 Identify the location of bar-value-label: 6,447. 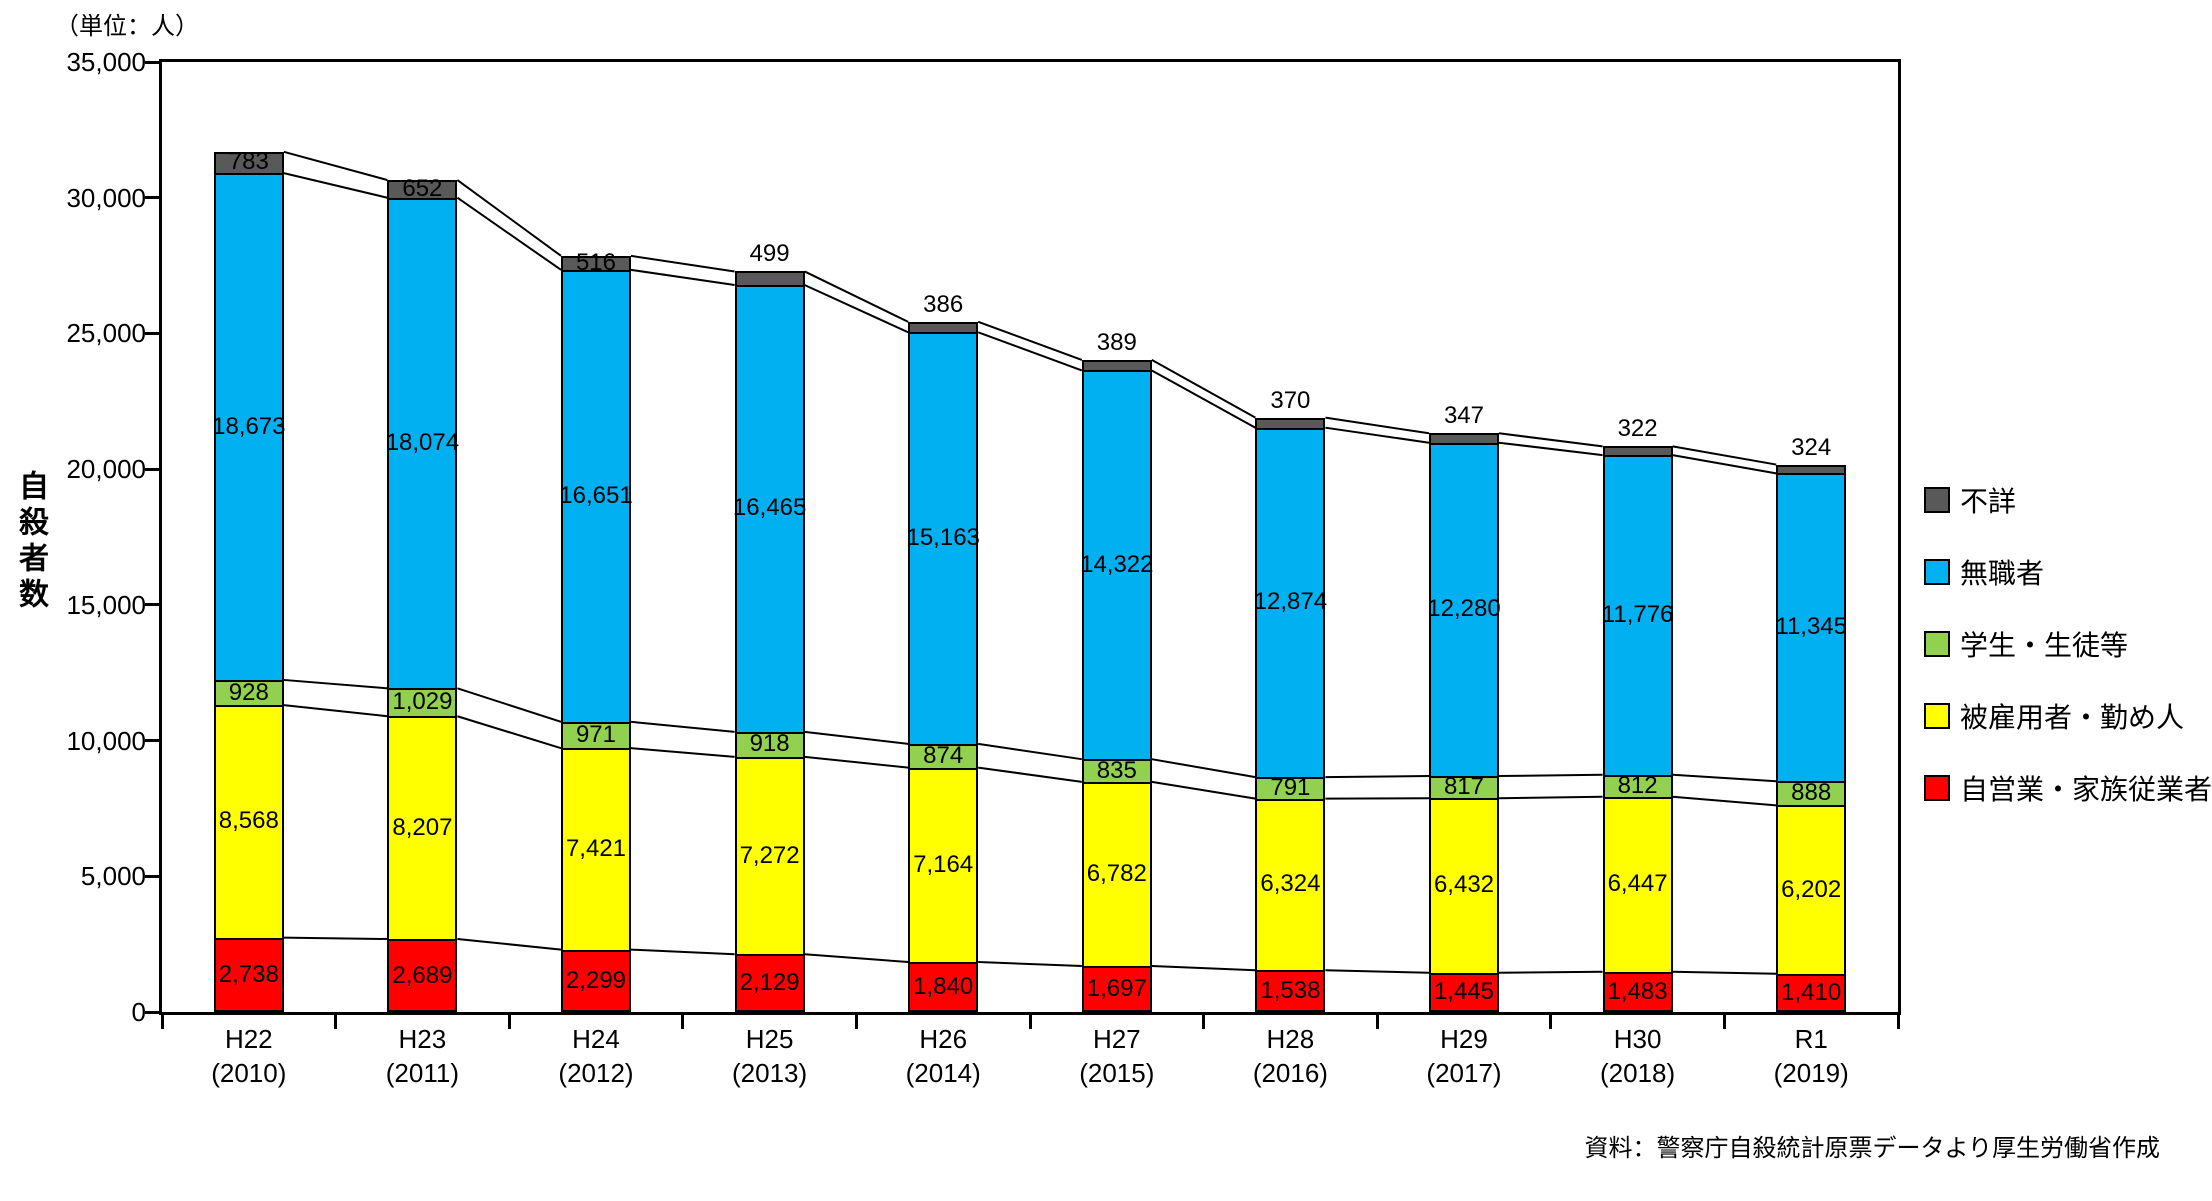
(1637, 884).